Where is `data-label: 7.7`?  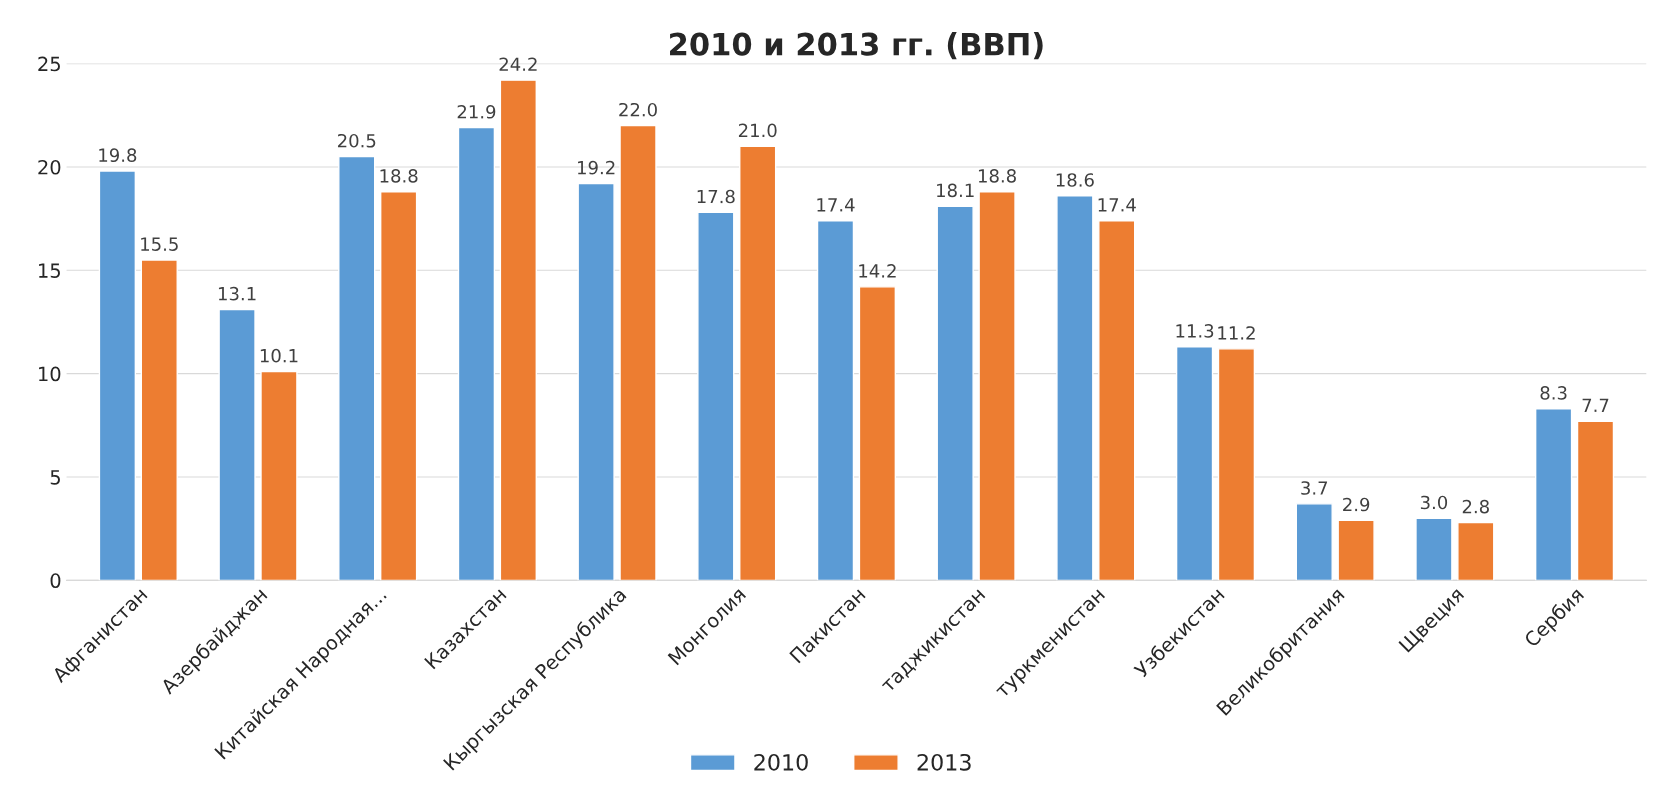
data-label: 7.7 is located at coordinates (1595, 405).